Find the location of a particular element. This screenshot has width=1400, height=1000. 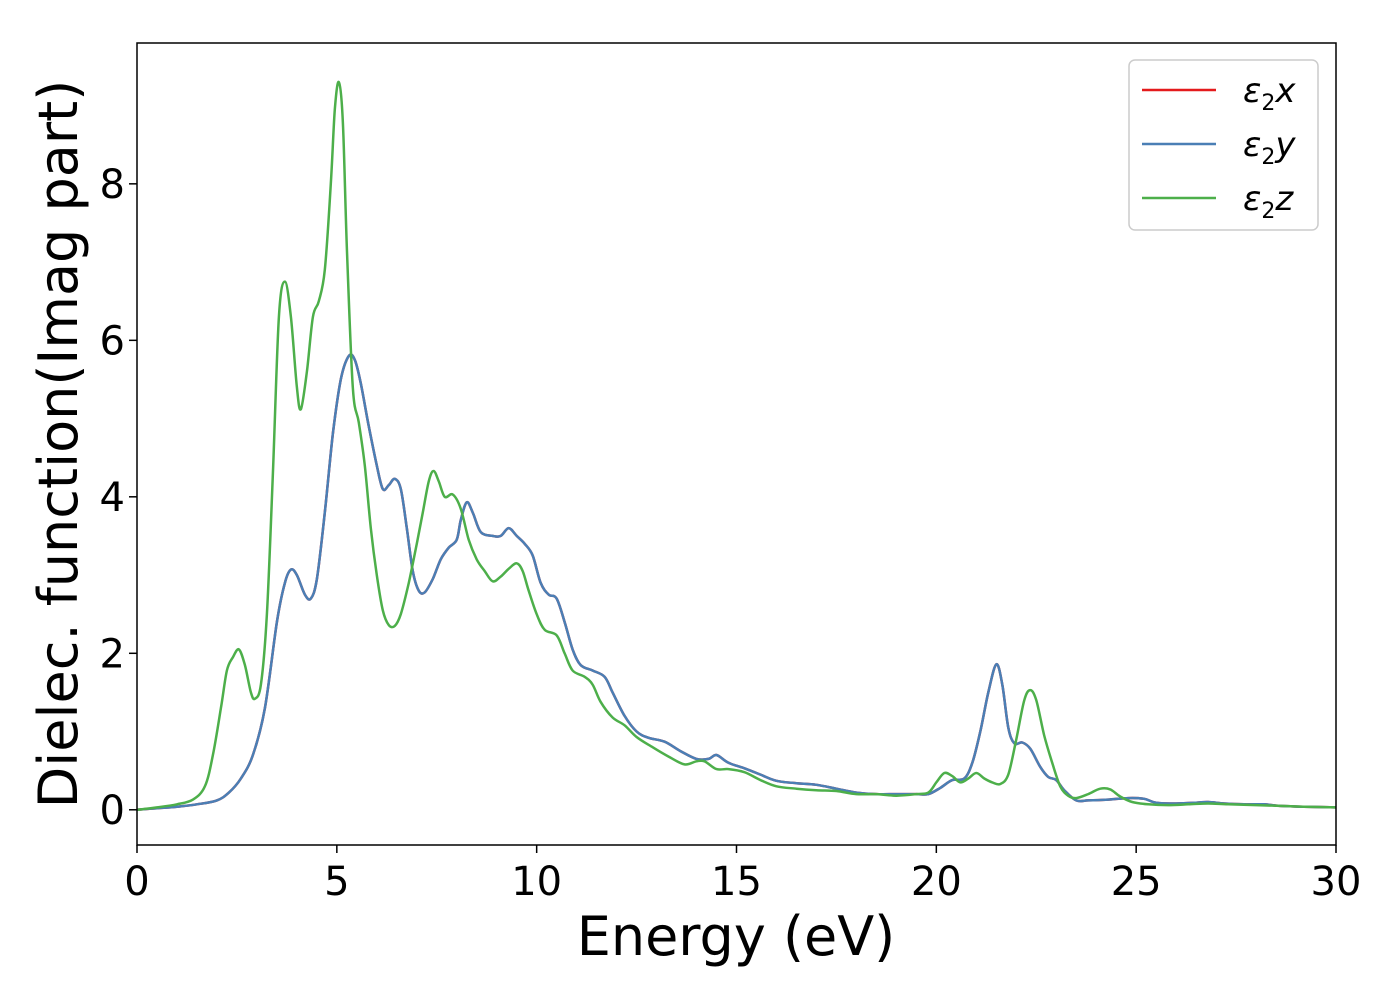

x-tick-label: 15 is located at coordinates (736, 882).